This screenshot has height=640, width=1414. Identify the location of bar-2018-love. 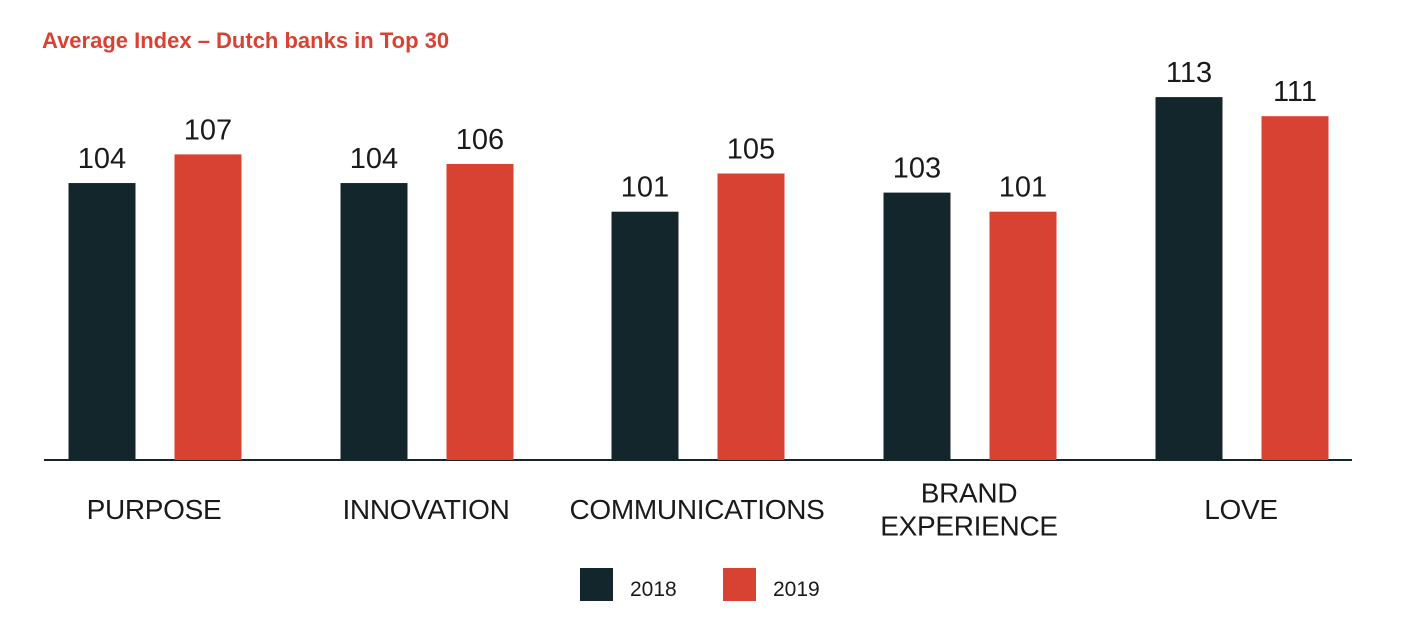
(1189, 278).